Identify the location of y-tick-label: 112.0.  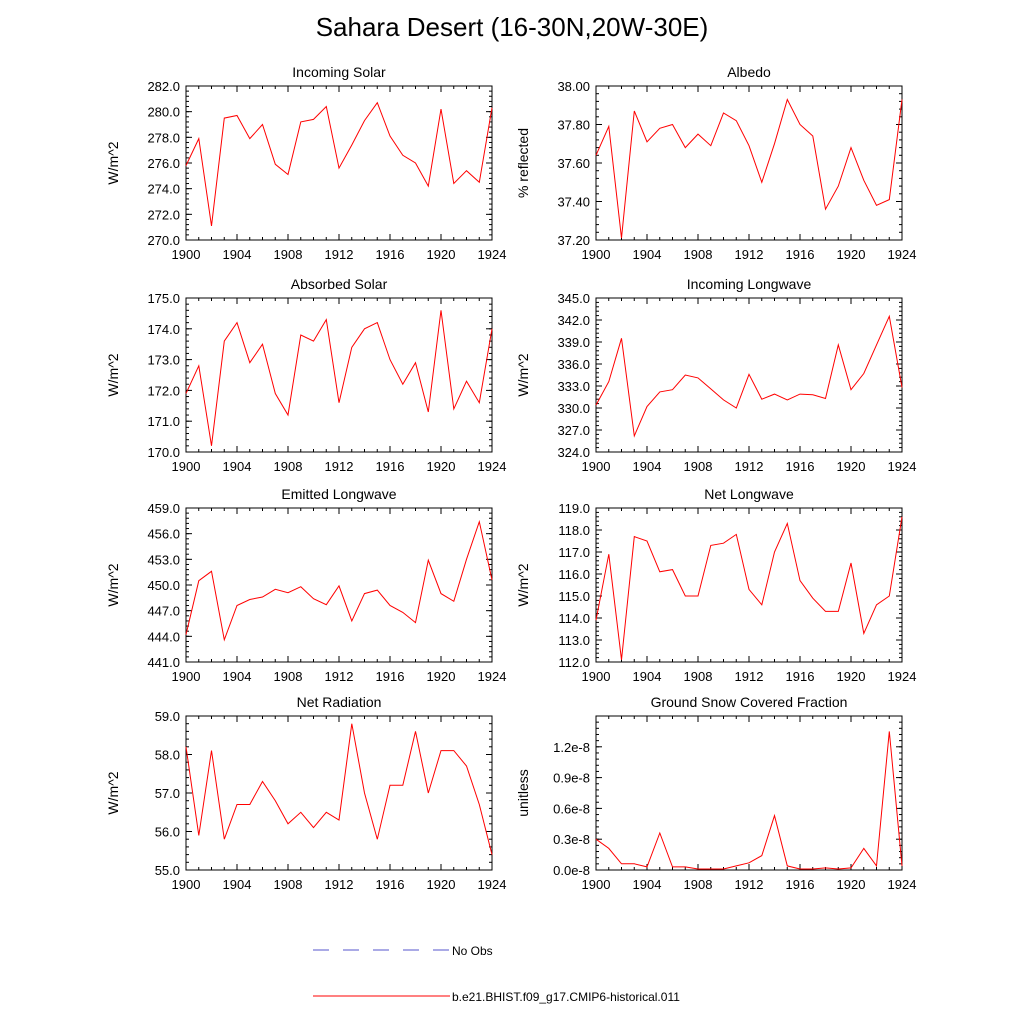
(574, 662).